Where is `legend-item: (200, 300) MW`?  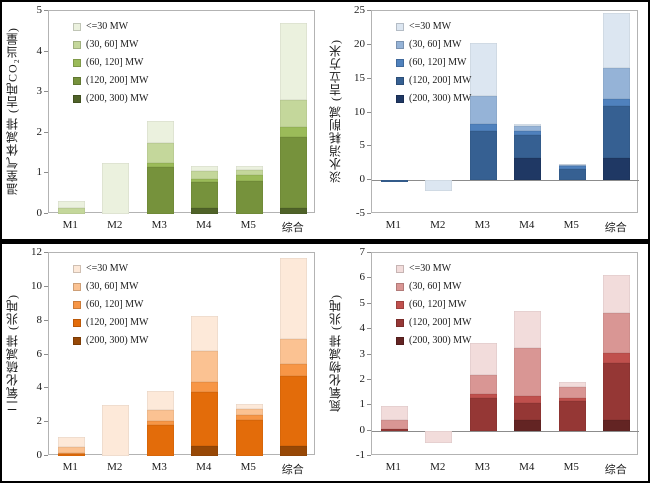 legend-item: (200, 300) MW is located at coordinates (111, 340).